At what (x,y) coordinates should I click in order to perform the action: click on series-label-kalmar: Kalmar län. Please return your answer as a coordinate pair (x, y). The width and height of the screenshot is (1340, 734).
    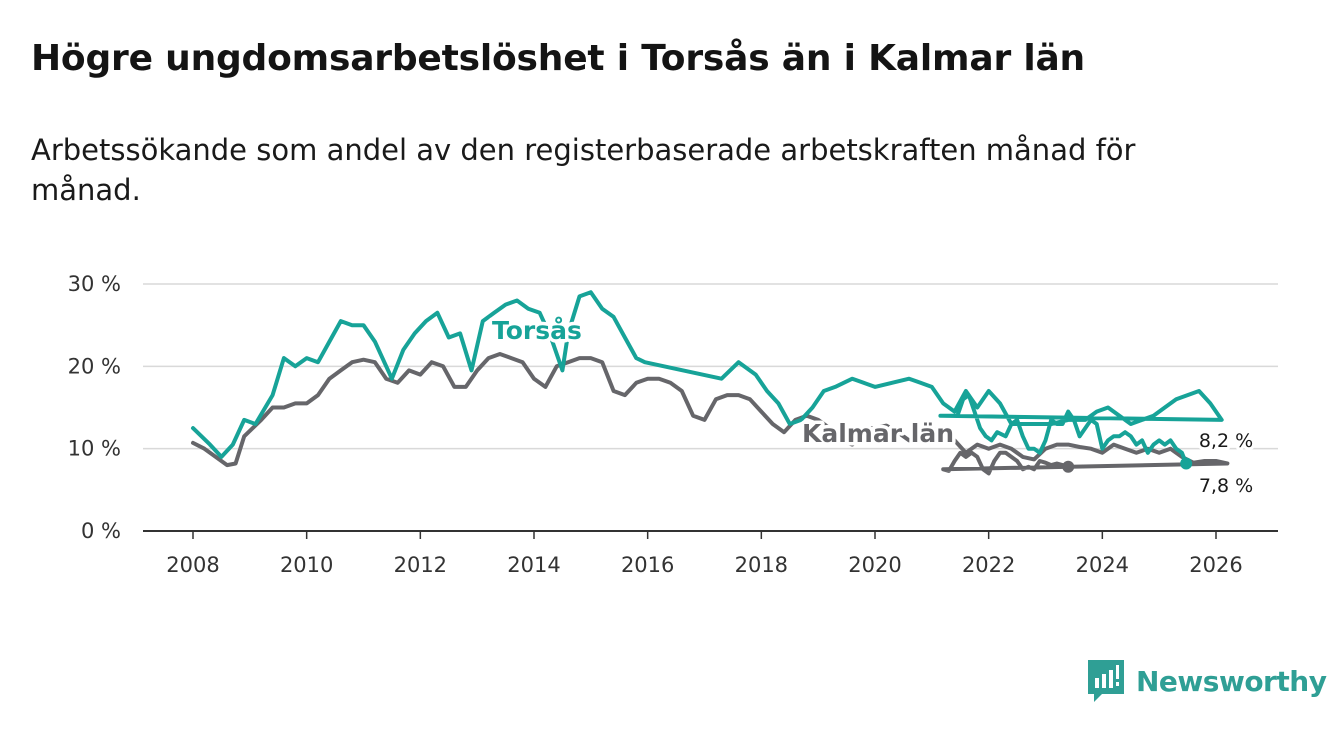
    Looking at the image, I should click on (878, 433).